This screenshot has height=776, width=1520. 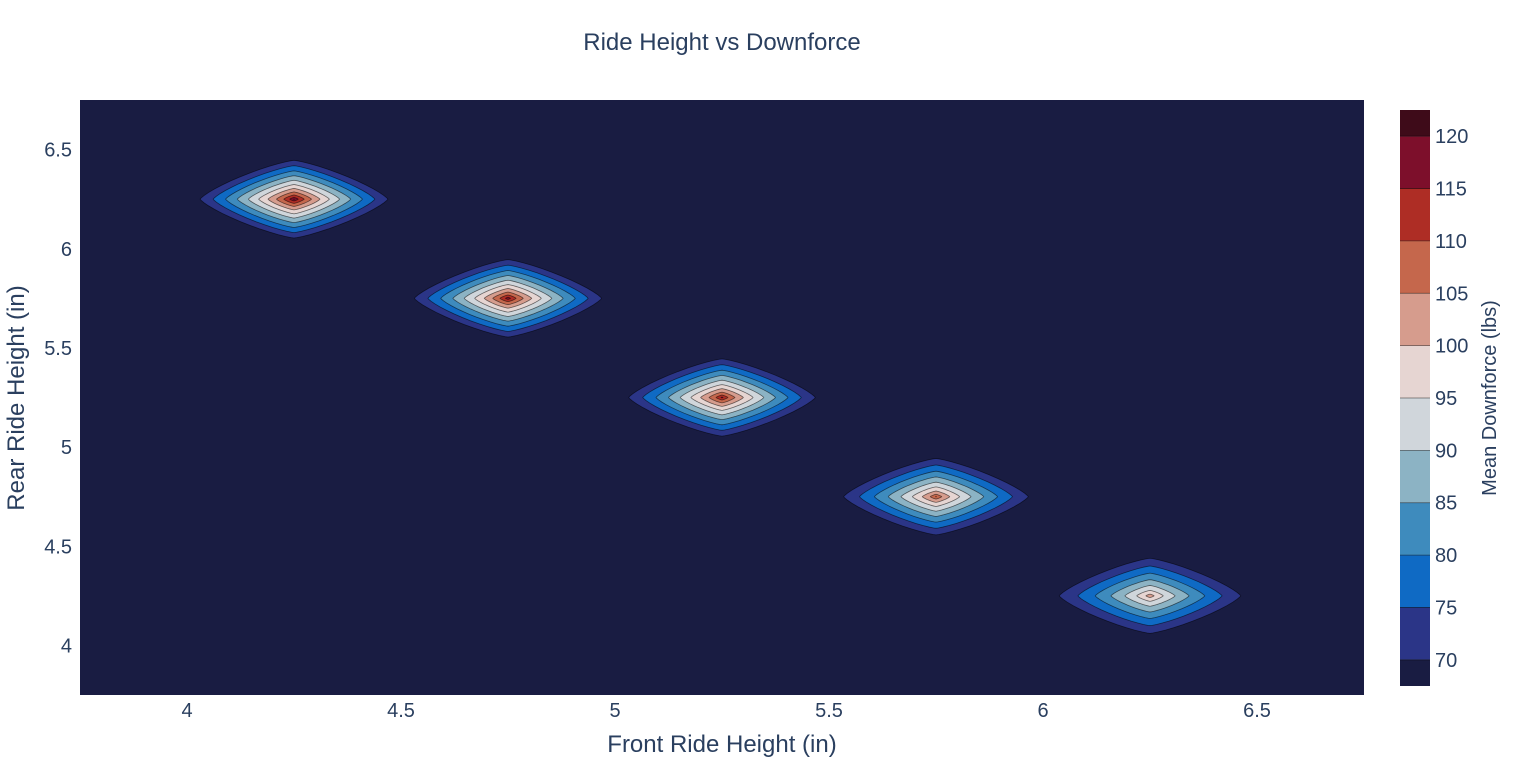 I want to click on colorbar-ticks: 70 75 80 85 90 95 100 105 110 115 120, so click(x=1451, y=399).